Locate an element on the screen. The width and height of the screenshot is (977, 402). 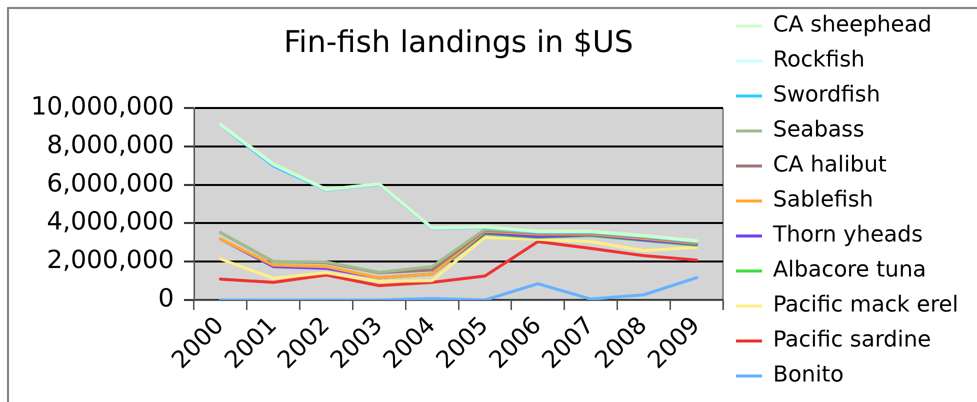
y-tick-label: 0 is located at coordinates (166, 298).